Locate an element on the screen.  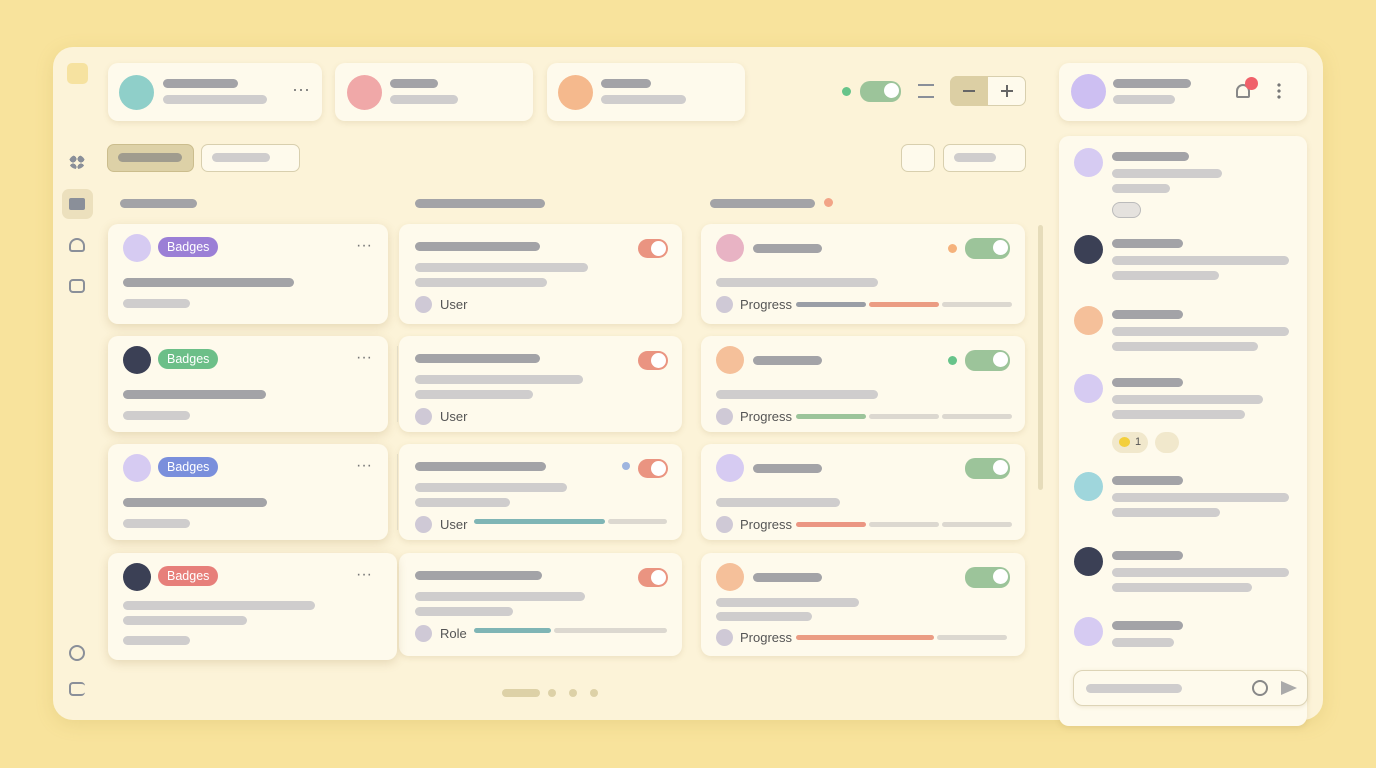
calendar-icon is located at coordinates (77, 286).